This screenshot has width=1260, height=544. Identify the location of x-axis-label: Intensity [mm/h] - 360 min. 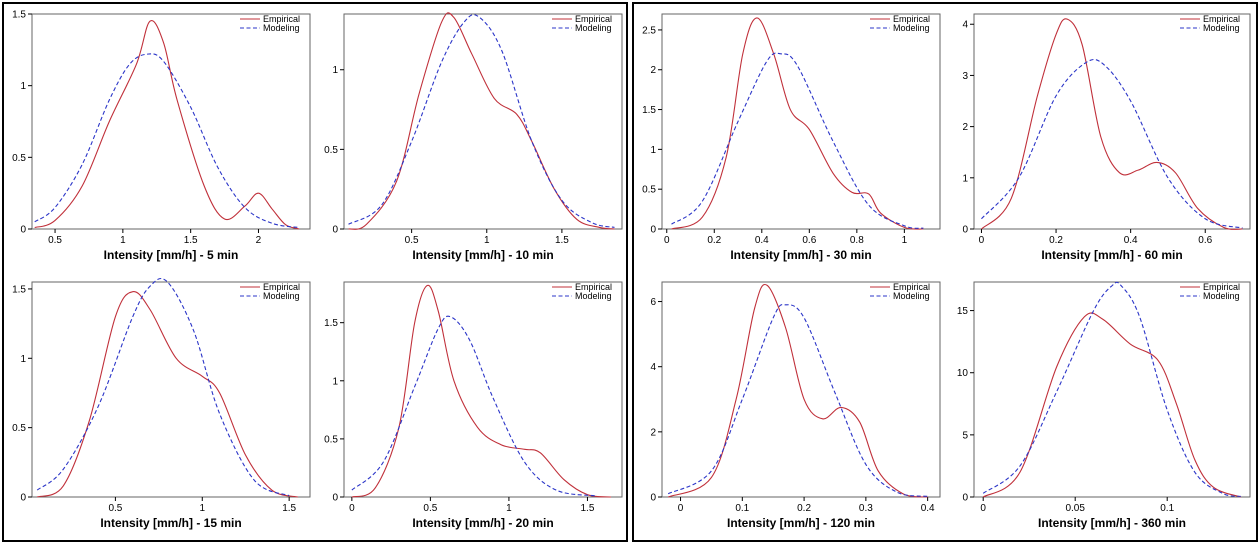
(1112, 523).